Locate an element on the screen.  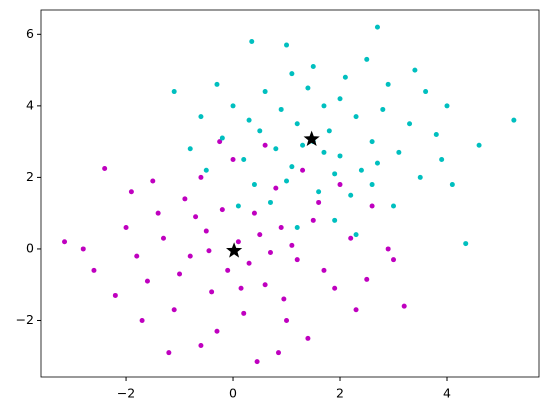
x-tick-label: 2 is located at coordinates (340, 393).